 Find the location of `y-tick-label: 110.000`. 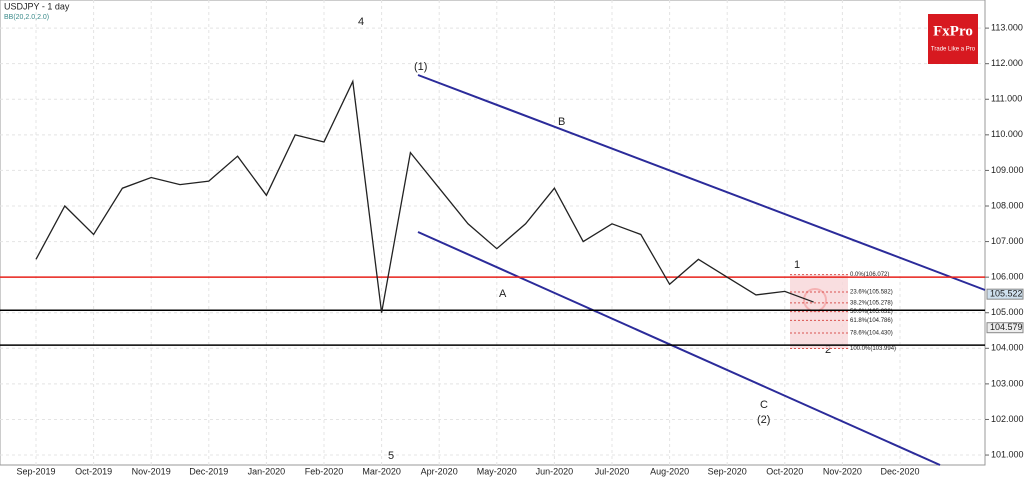

y-tick-label: 110.000 is located at coordinates (1007, 134).